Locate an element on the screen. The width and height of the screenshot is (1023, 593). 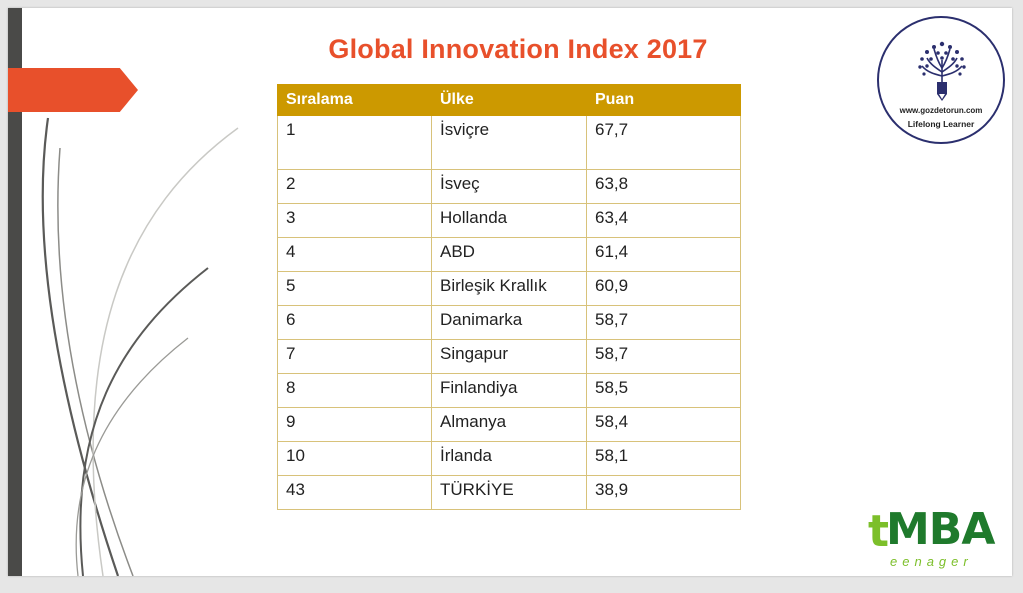
country-cell: Danimarka is located at coordinates (509, 322).